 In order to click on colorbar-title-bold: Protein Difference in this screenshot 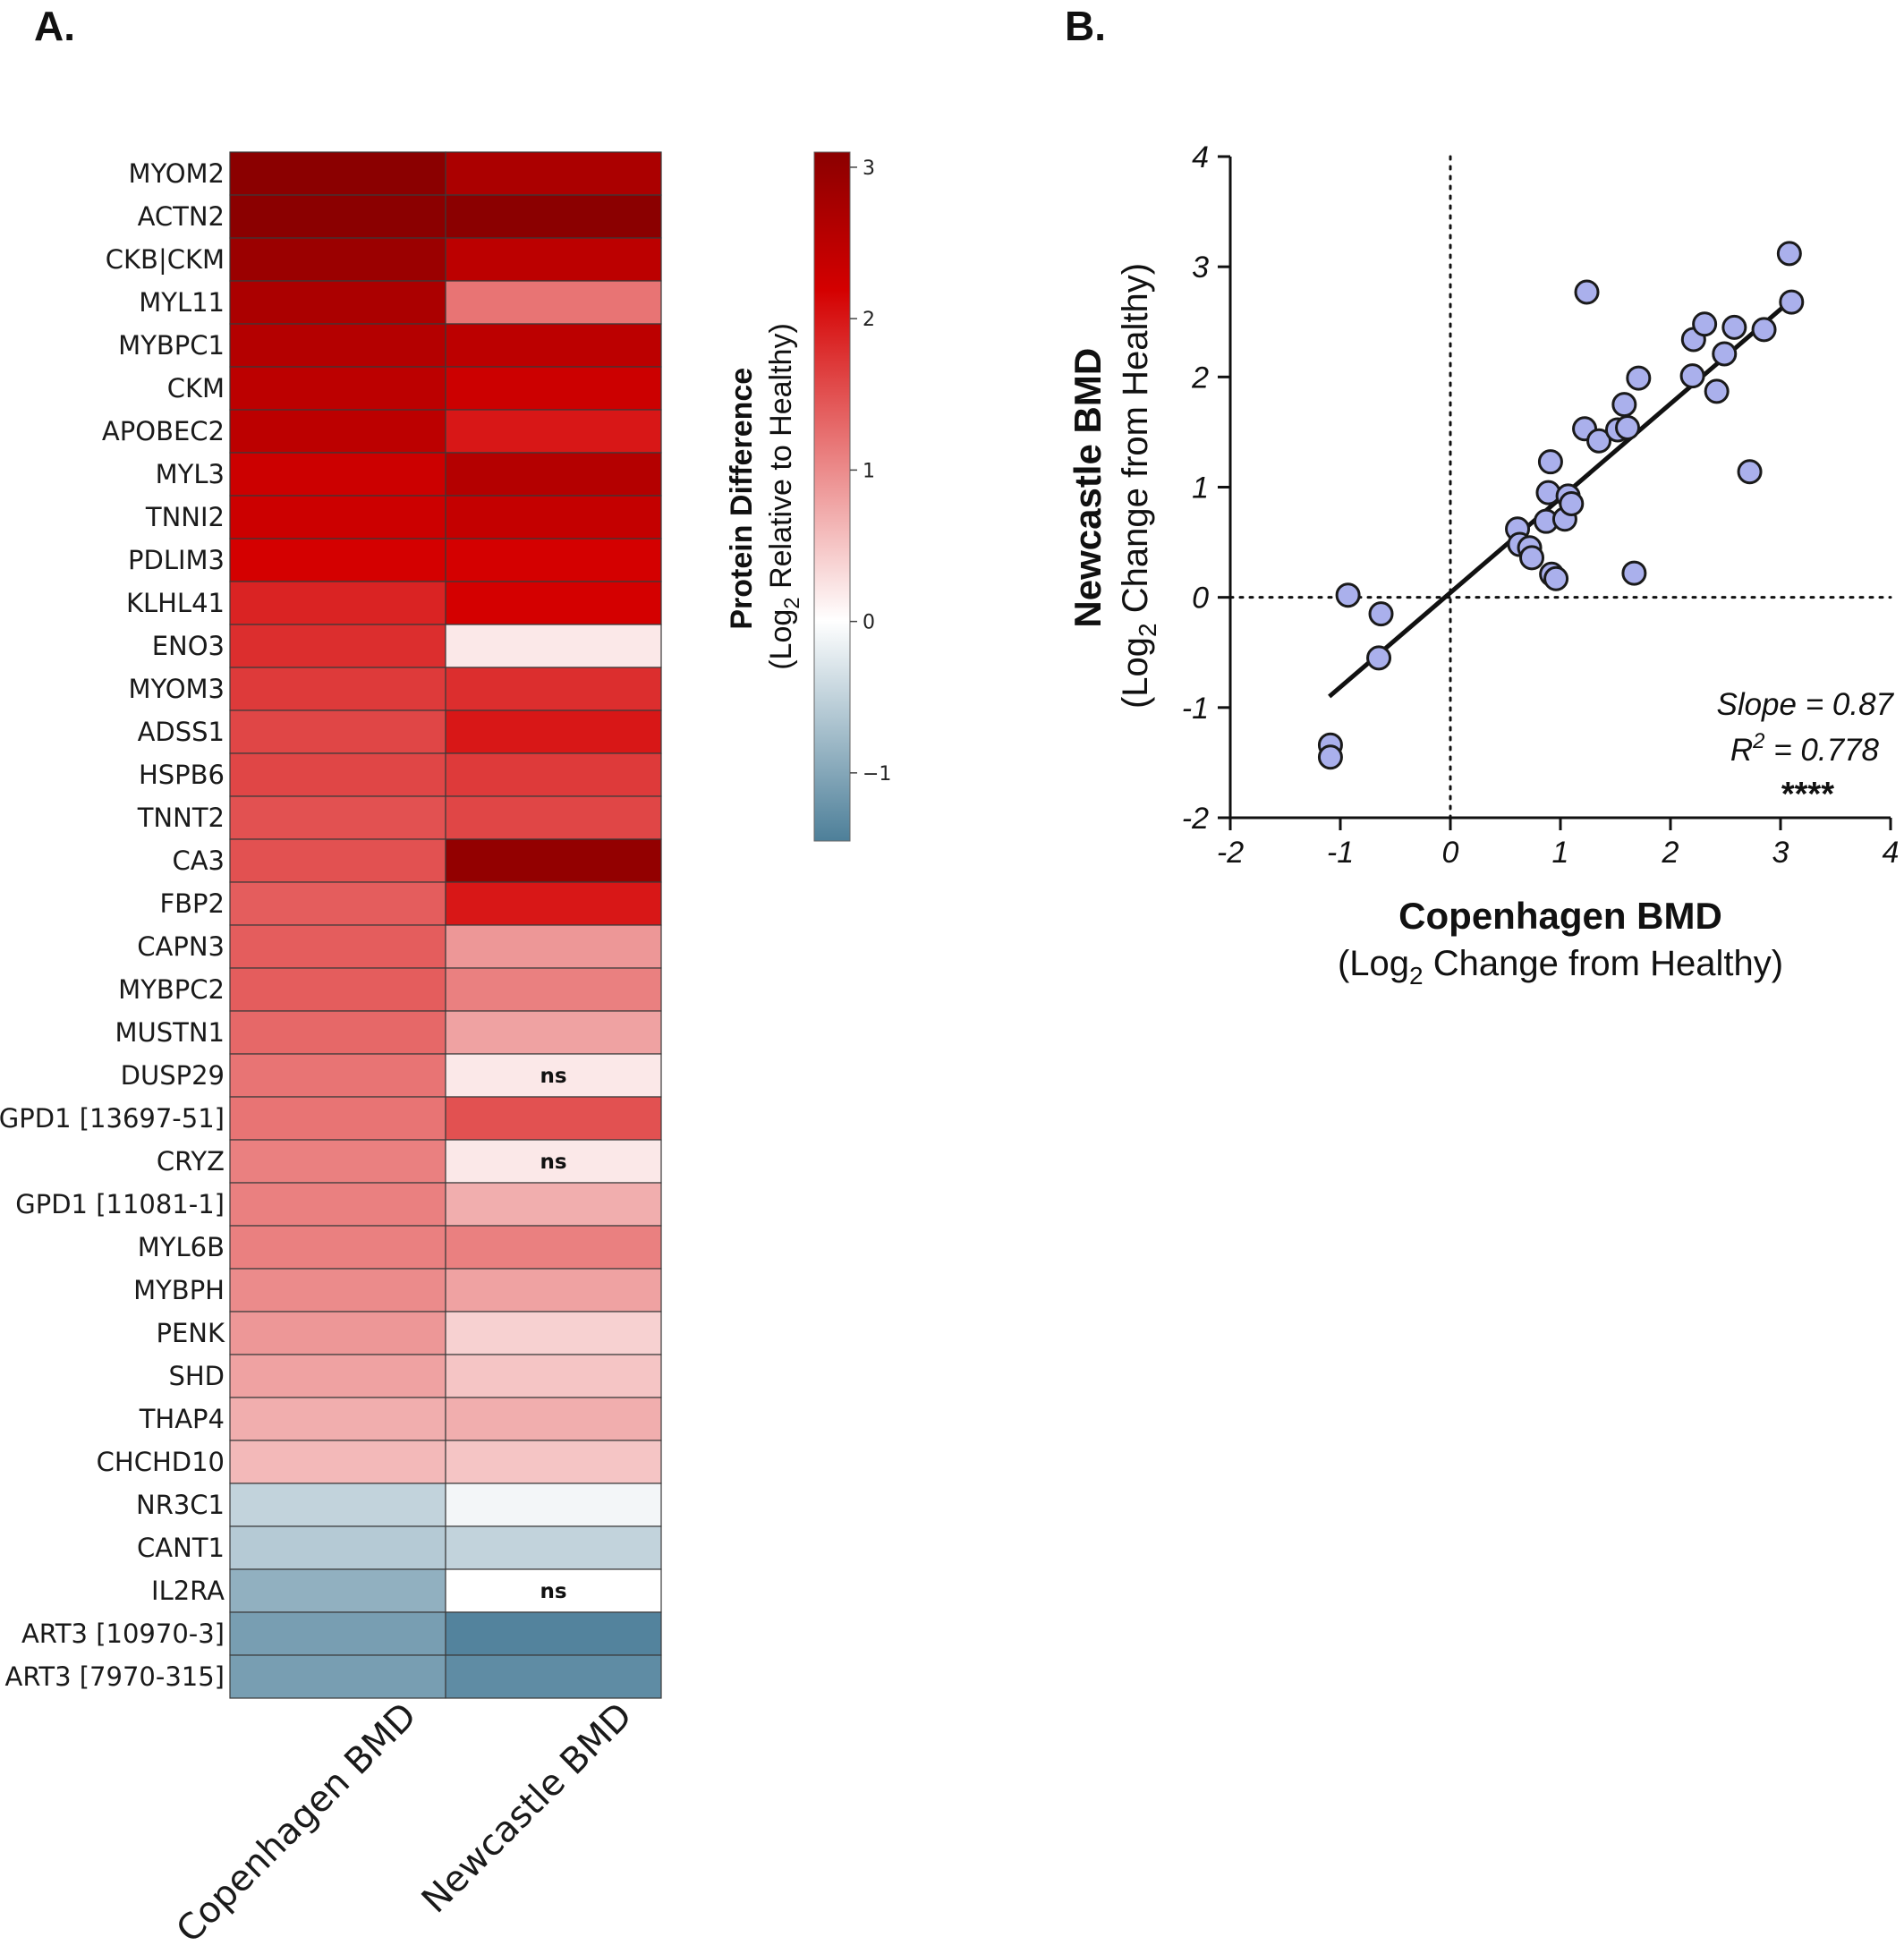, I will do `click(742, 499)`.